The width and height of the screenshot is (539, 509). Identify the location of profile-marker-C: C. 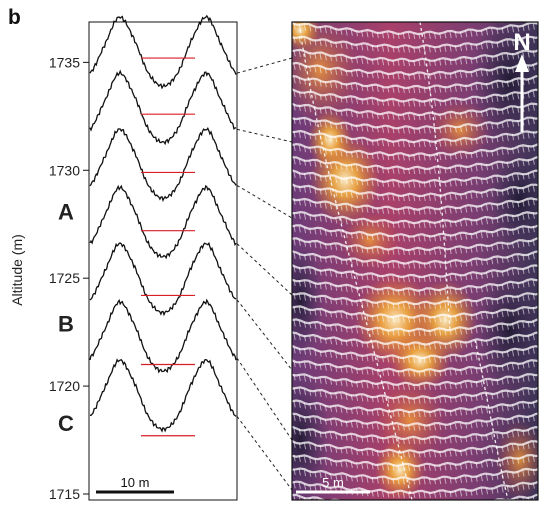
(66, 423).